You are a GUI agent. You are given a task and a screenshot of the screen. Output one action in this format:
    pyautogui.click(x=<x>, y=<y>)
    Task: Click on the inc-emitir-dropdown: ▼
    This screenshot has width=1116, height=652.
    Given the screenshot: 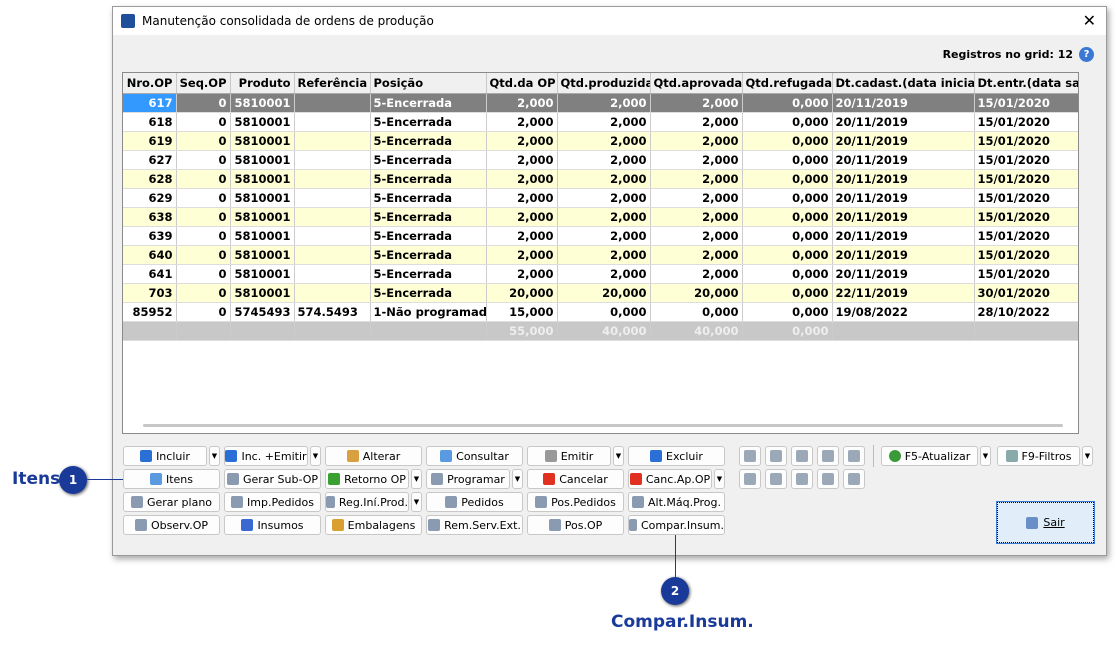 What is the action you would take?
    pyautogui.click(x=315, y=456)
    